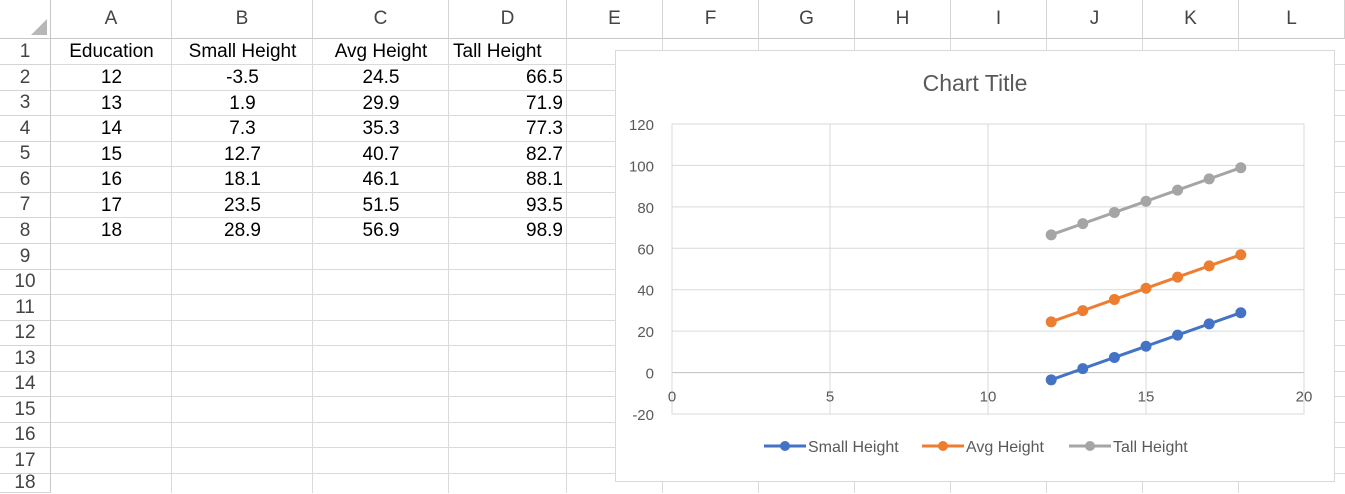 This screenshot has width=1345, height=494. What do you see at coordinates (381, 51) in the screenshot?
I see `header-cell: Avg Height` at bounding box center [381, 51].